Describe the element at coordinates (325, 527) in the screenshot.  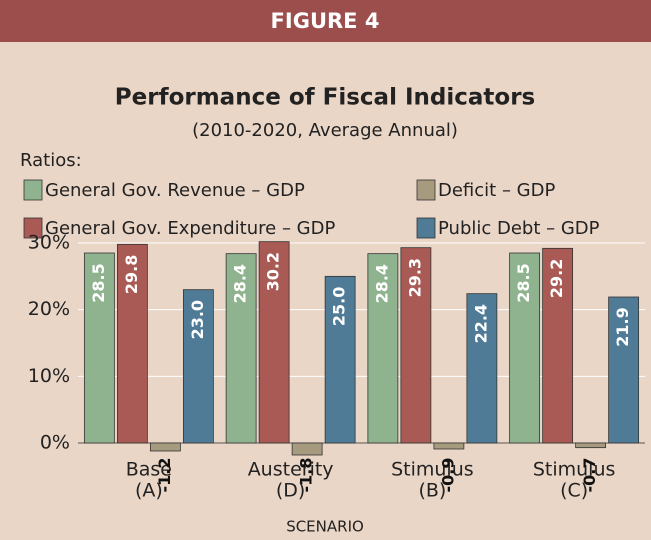
I see `x-axis-label: SCENARIO` at that location.